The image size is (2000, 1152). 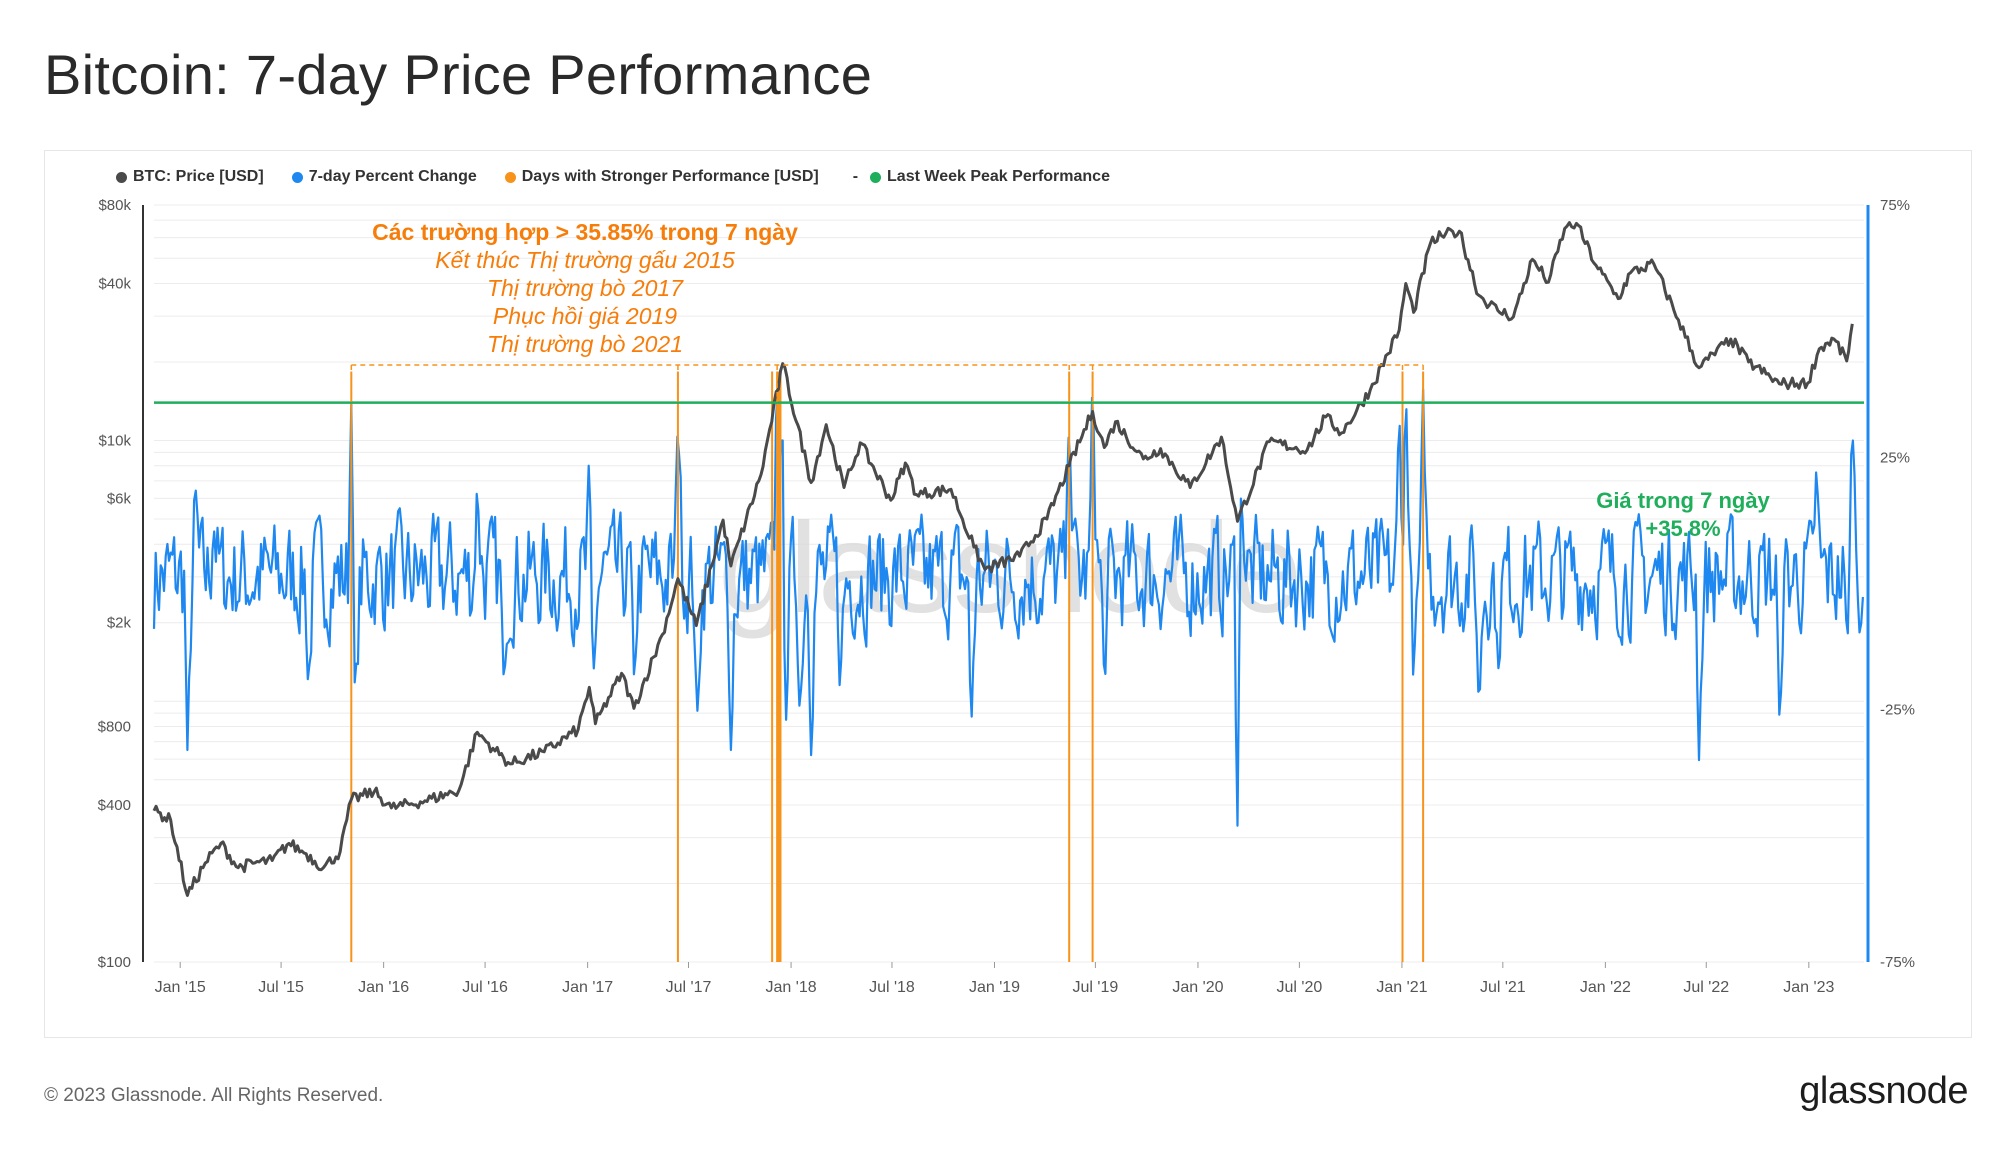 I want to click on y-left-tick-label: $100, so click(x=114, y=962).